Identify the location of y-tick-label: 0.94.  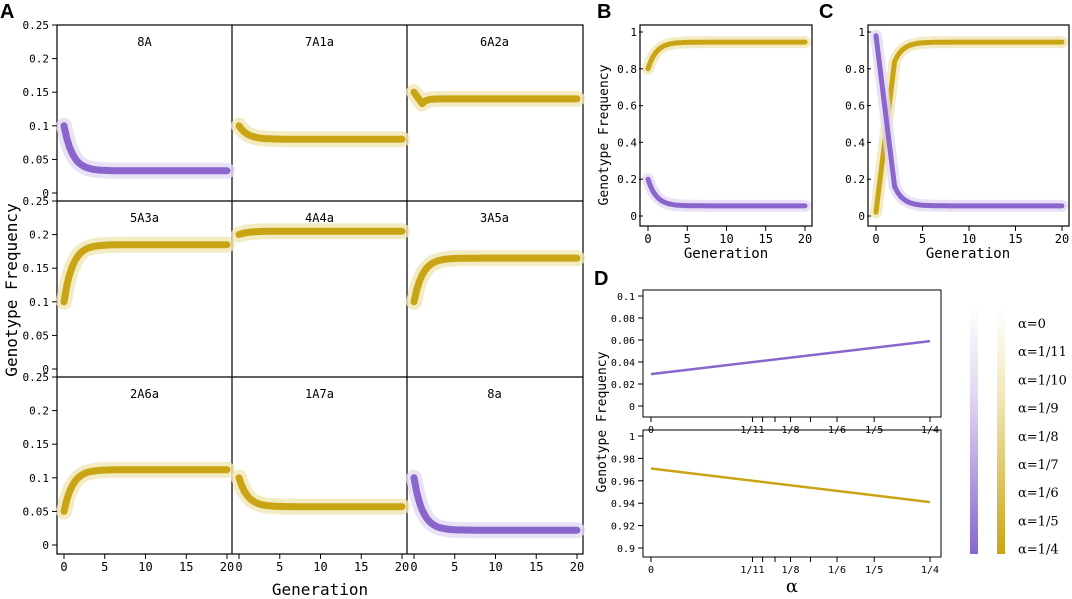
(623, 504).